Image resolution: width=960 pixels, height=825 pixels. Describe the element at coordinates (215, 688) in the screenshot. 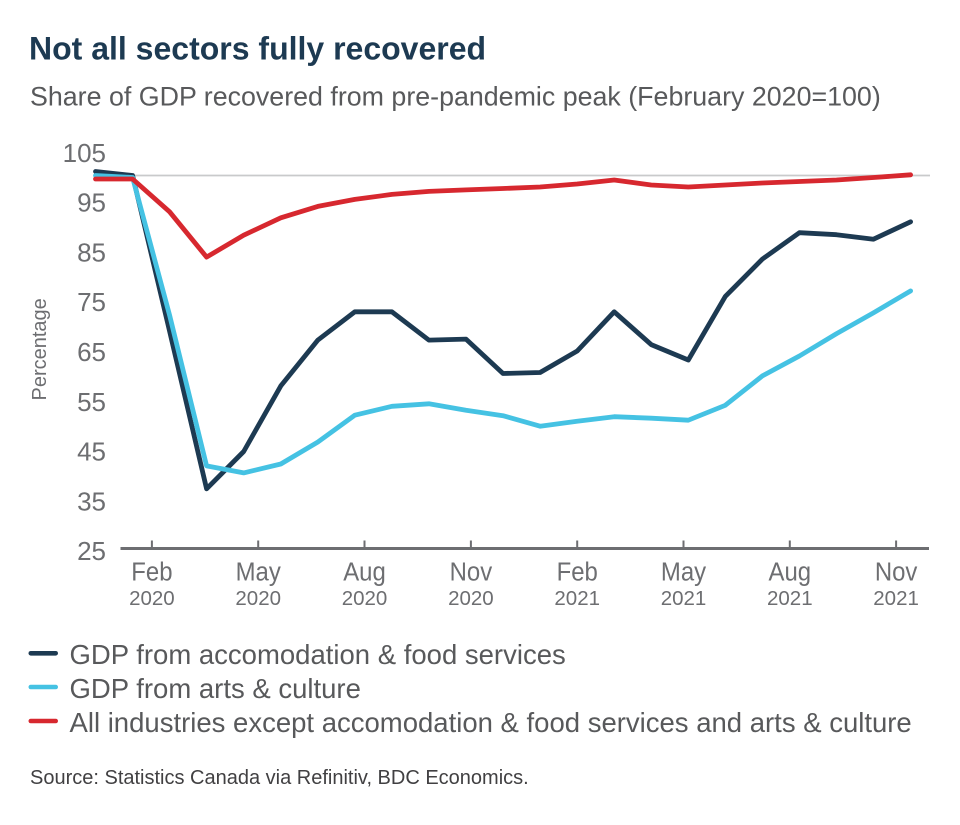

I see `svg-text: GDP from arts & culture` at that location.